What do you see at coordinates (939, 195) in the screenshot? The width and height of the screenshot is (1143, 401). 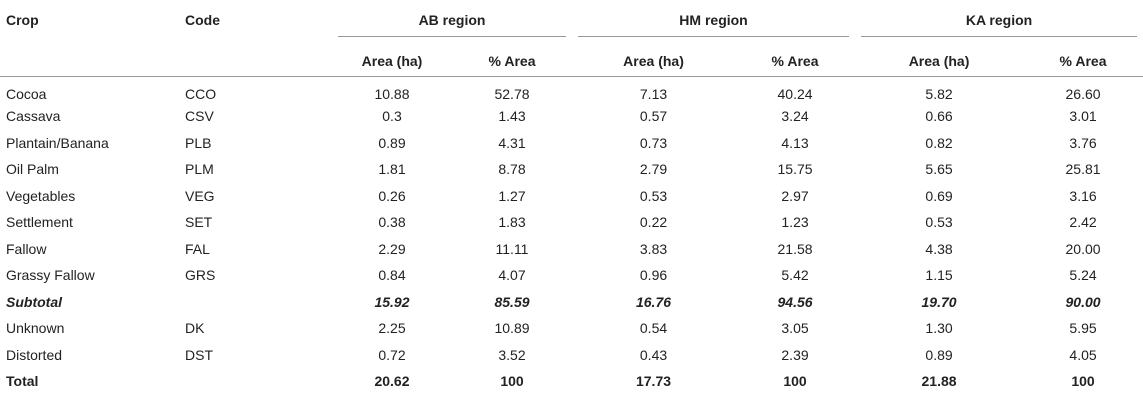 I see `area-cell: 0.69` at bounding box center [939, 195].